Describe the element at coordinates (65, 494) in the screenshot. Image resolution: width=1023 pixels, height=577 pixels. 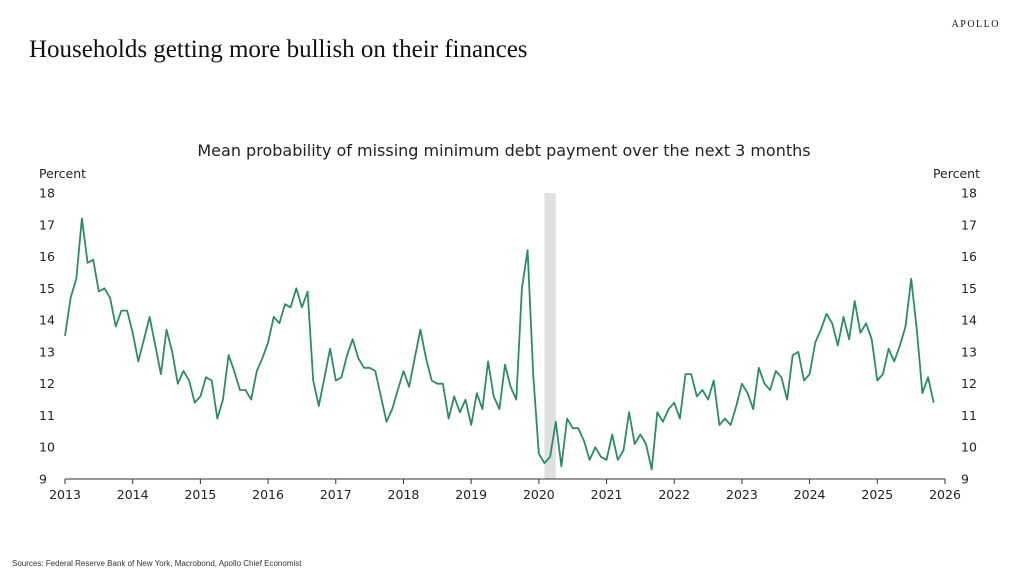
I see `x-tick-label: 2013` at that location.